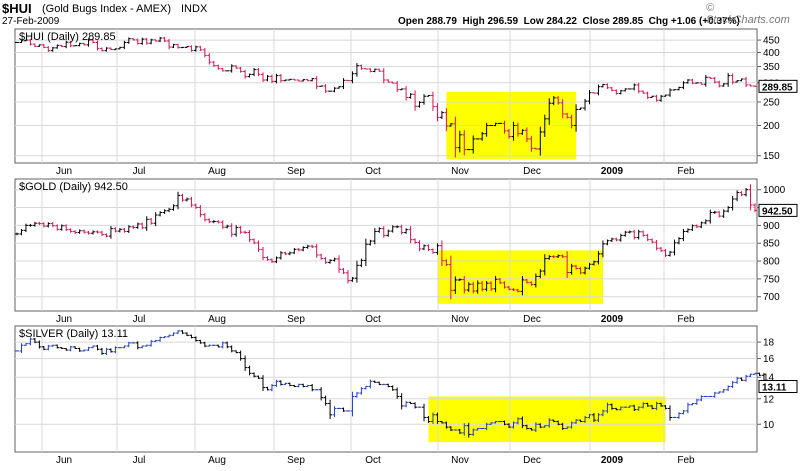  Describe the element at coordinates (769, 378) in the screenshot. I see `y-tick-label: 14` at that location.